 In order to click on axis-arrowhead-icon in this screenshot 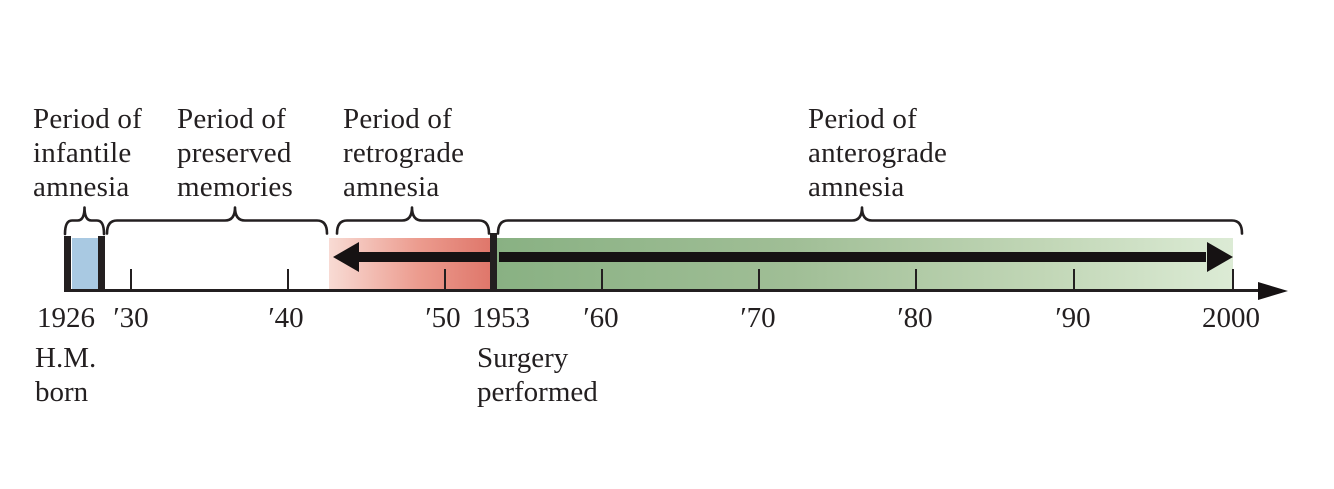, I will do `click(1273, 291)`.